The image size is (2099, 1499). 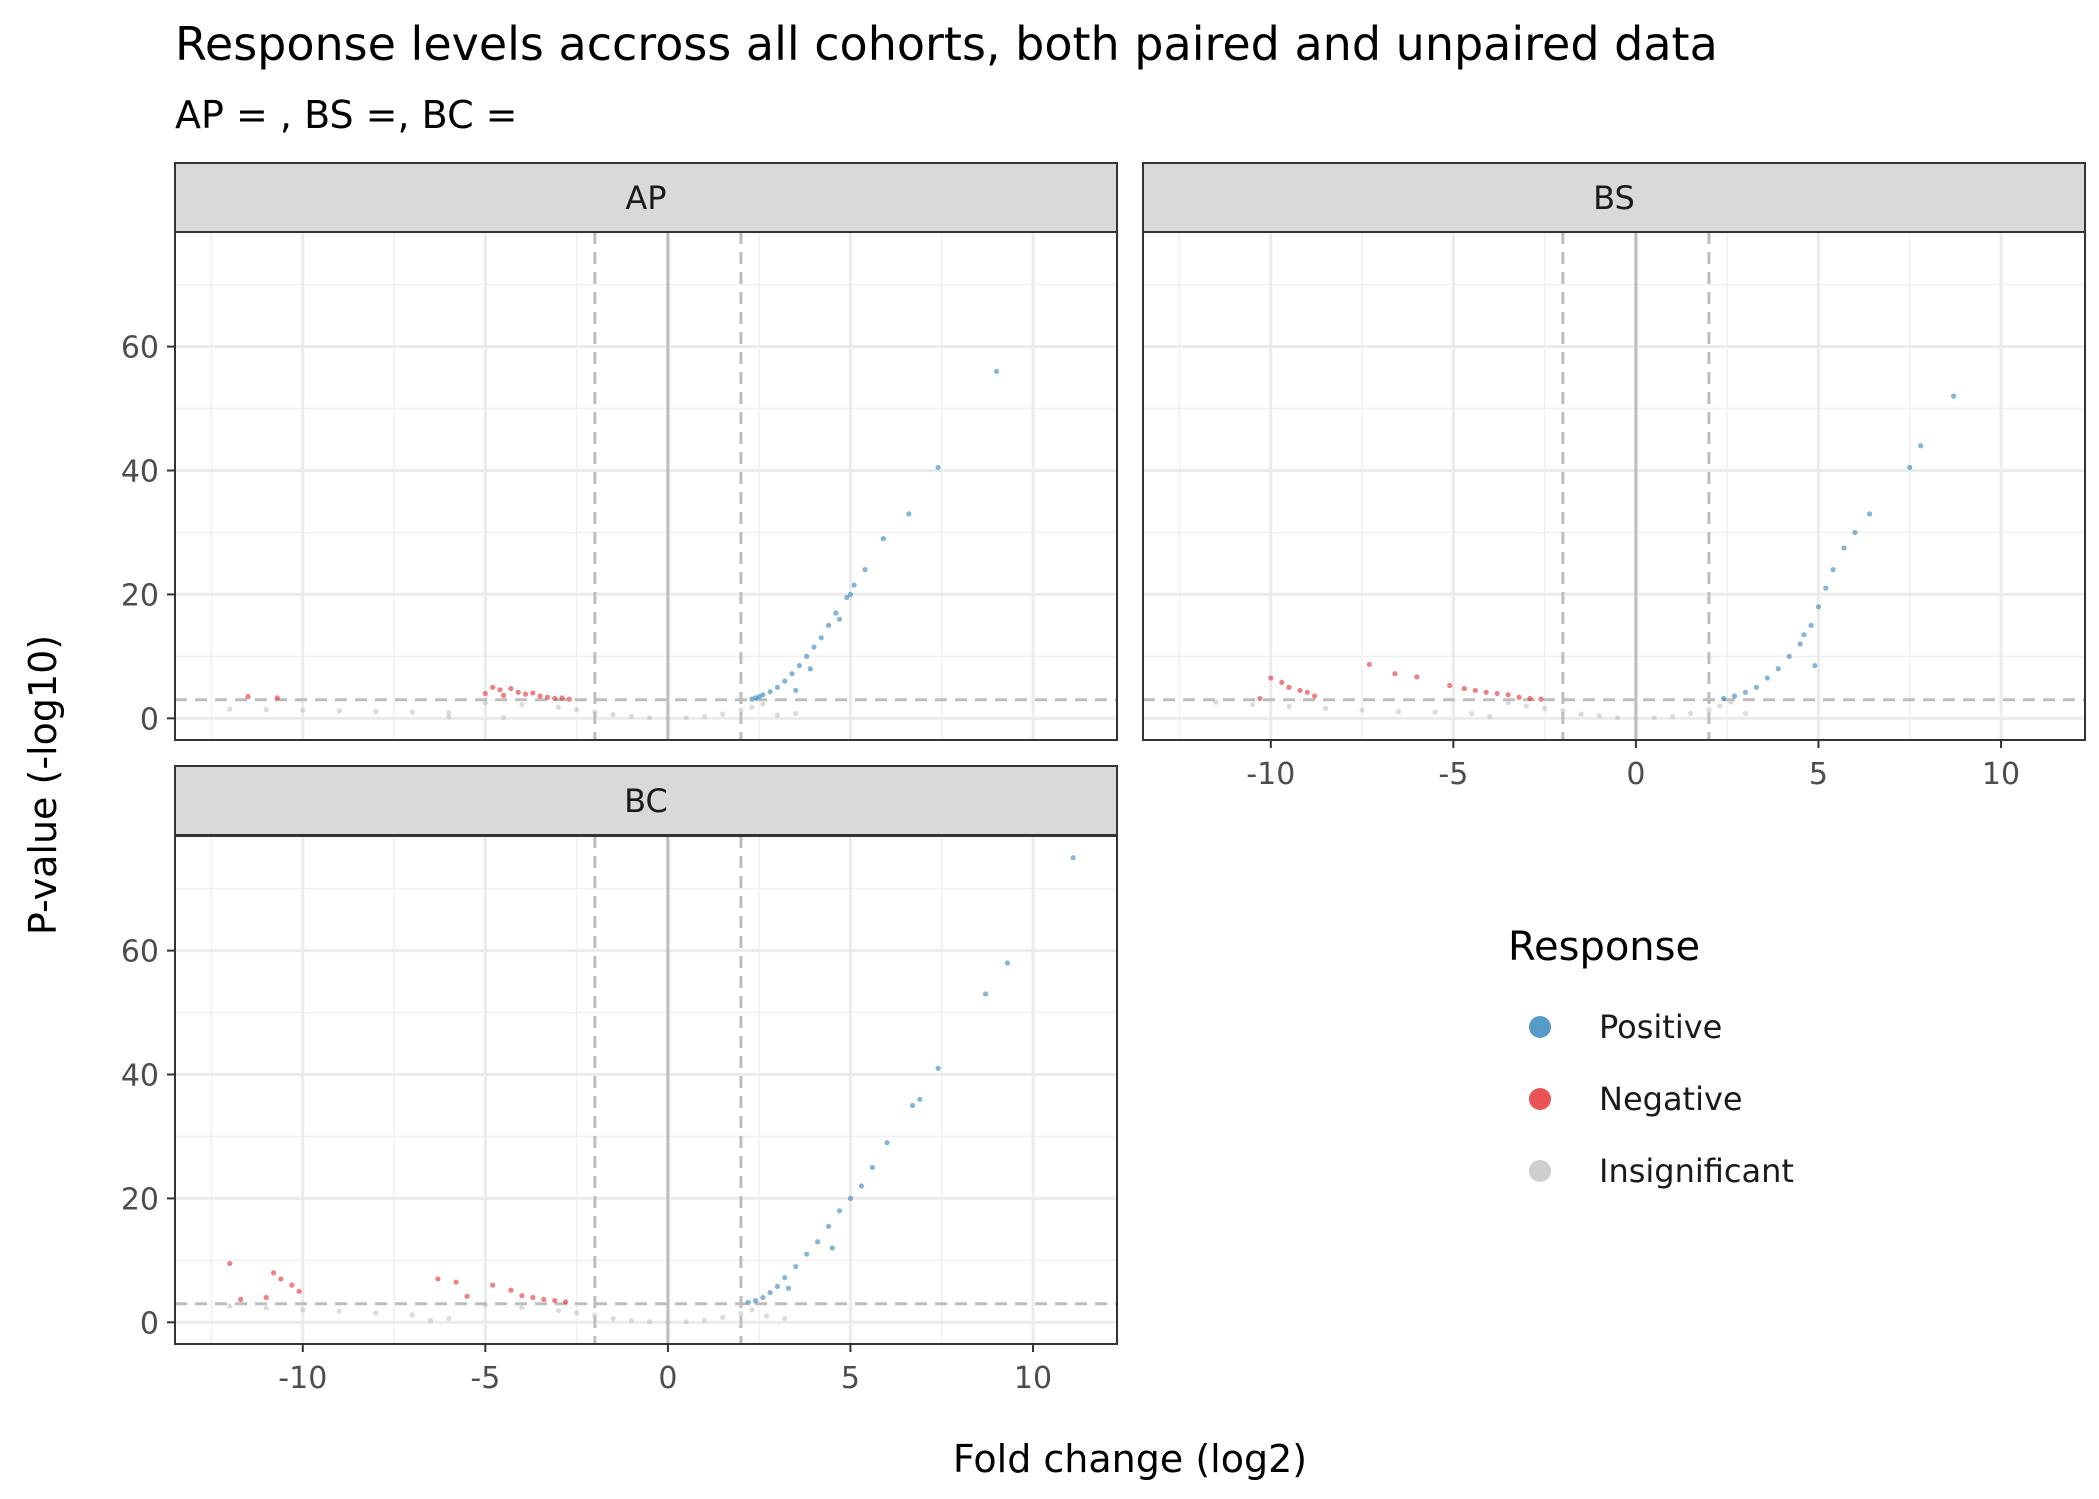 What do you see at coordinates (1540, 1171) in the screenshot?
I see `legend-key-insignificant` at bounding box center [1540, 1171].